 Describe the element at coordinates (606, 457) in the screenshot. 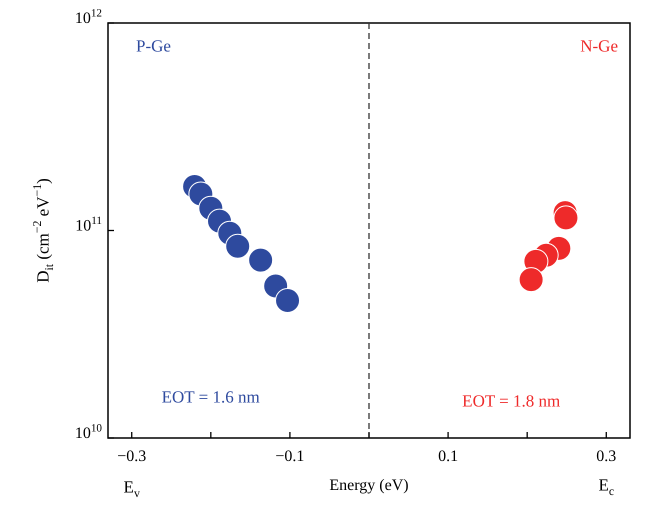

I see `x-tick-label: 0.3` at that location.